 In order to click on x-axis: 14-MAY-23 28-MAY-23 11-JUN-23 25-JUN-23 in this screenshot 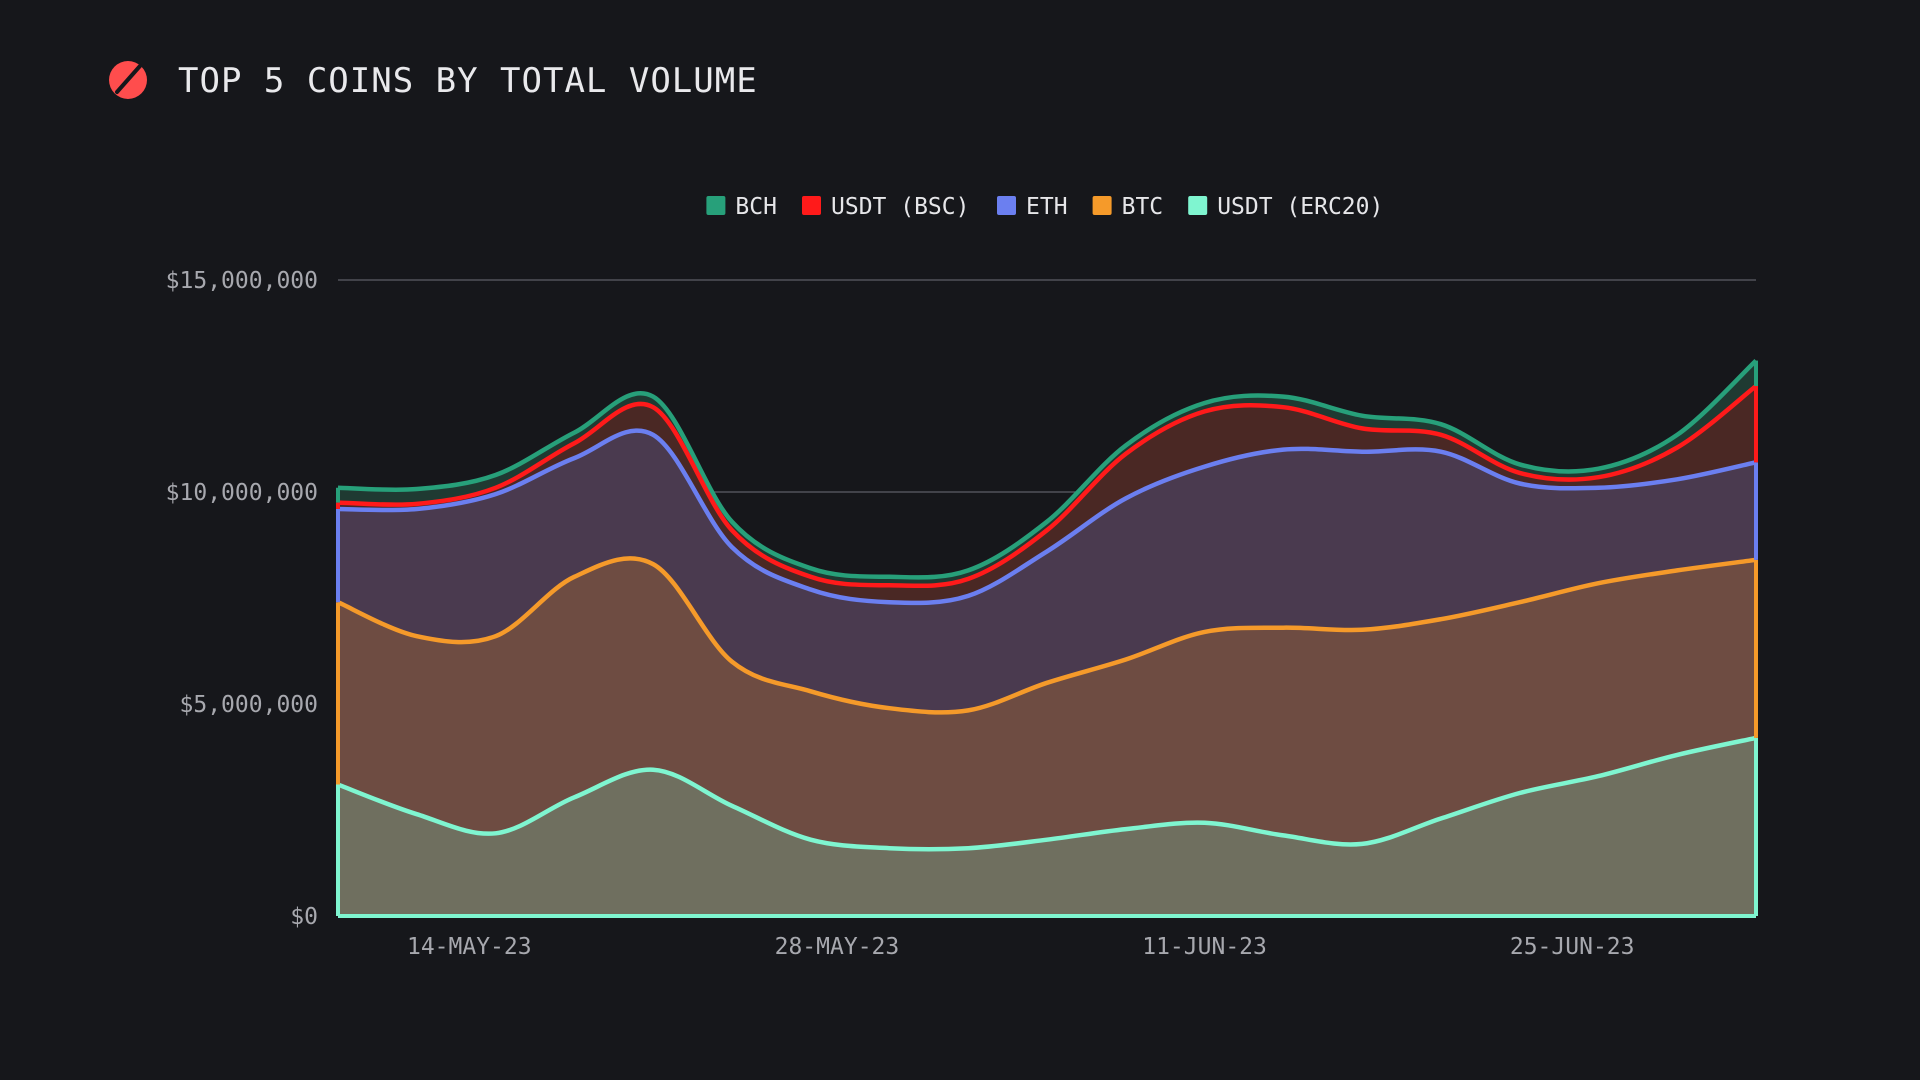, I will do `click(1021, 947)`.